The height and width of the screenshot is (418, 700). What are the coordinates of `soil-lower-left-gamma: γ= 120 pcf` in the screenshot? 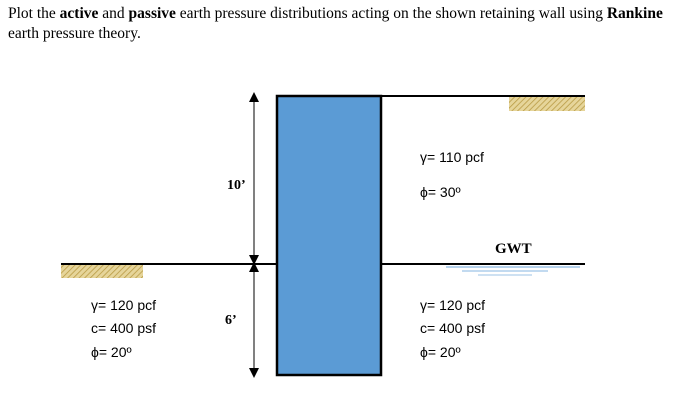 It's located at (123, 305).